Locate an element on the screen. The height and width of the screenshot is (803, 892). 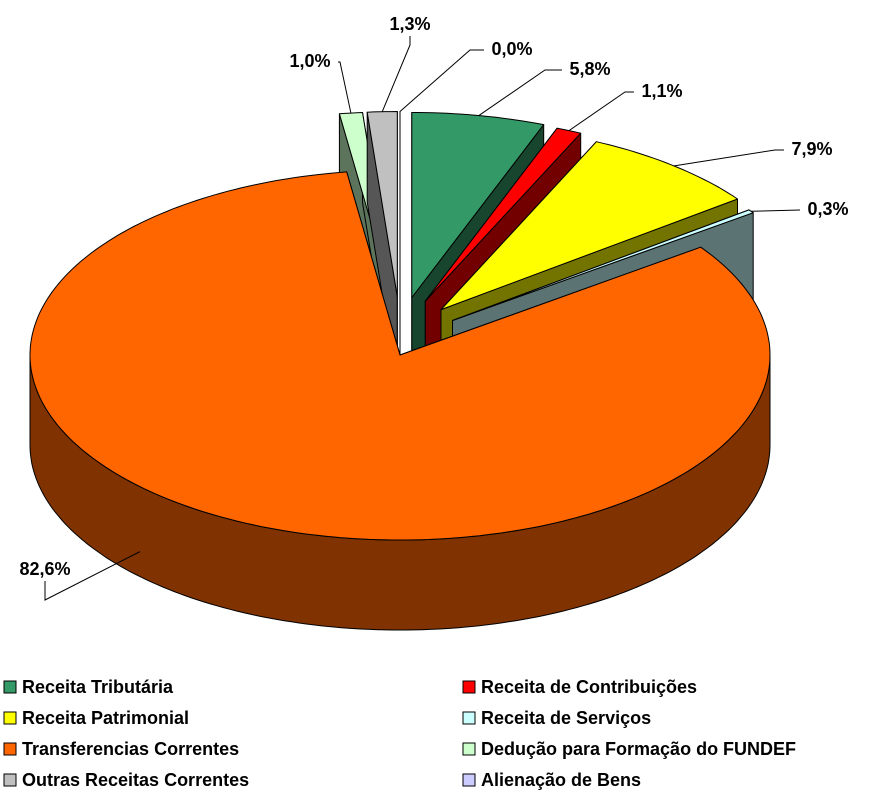
data-label: 1,1% is located at coordinates (661, 91).